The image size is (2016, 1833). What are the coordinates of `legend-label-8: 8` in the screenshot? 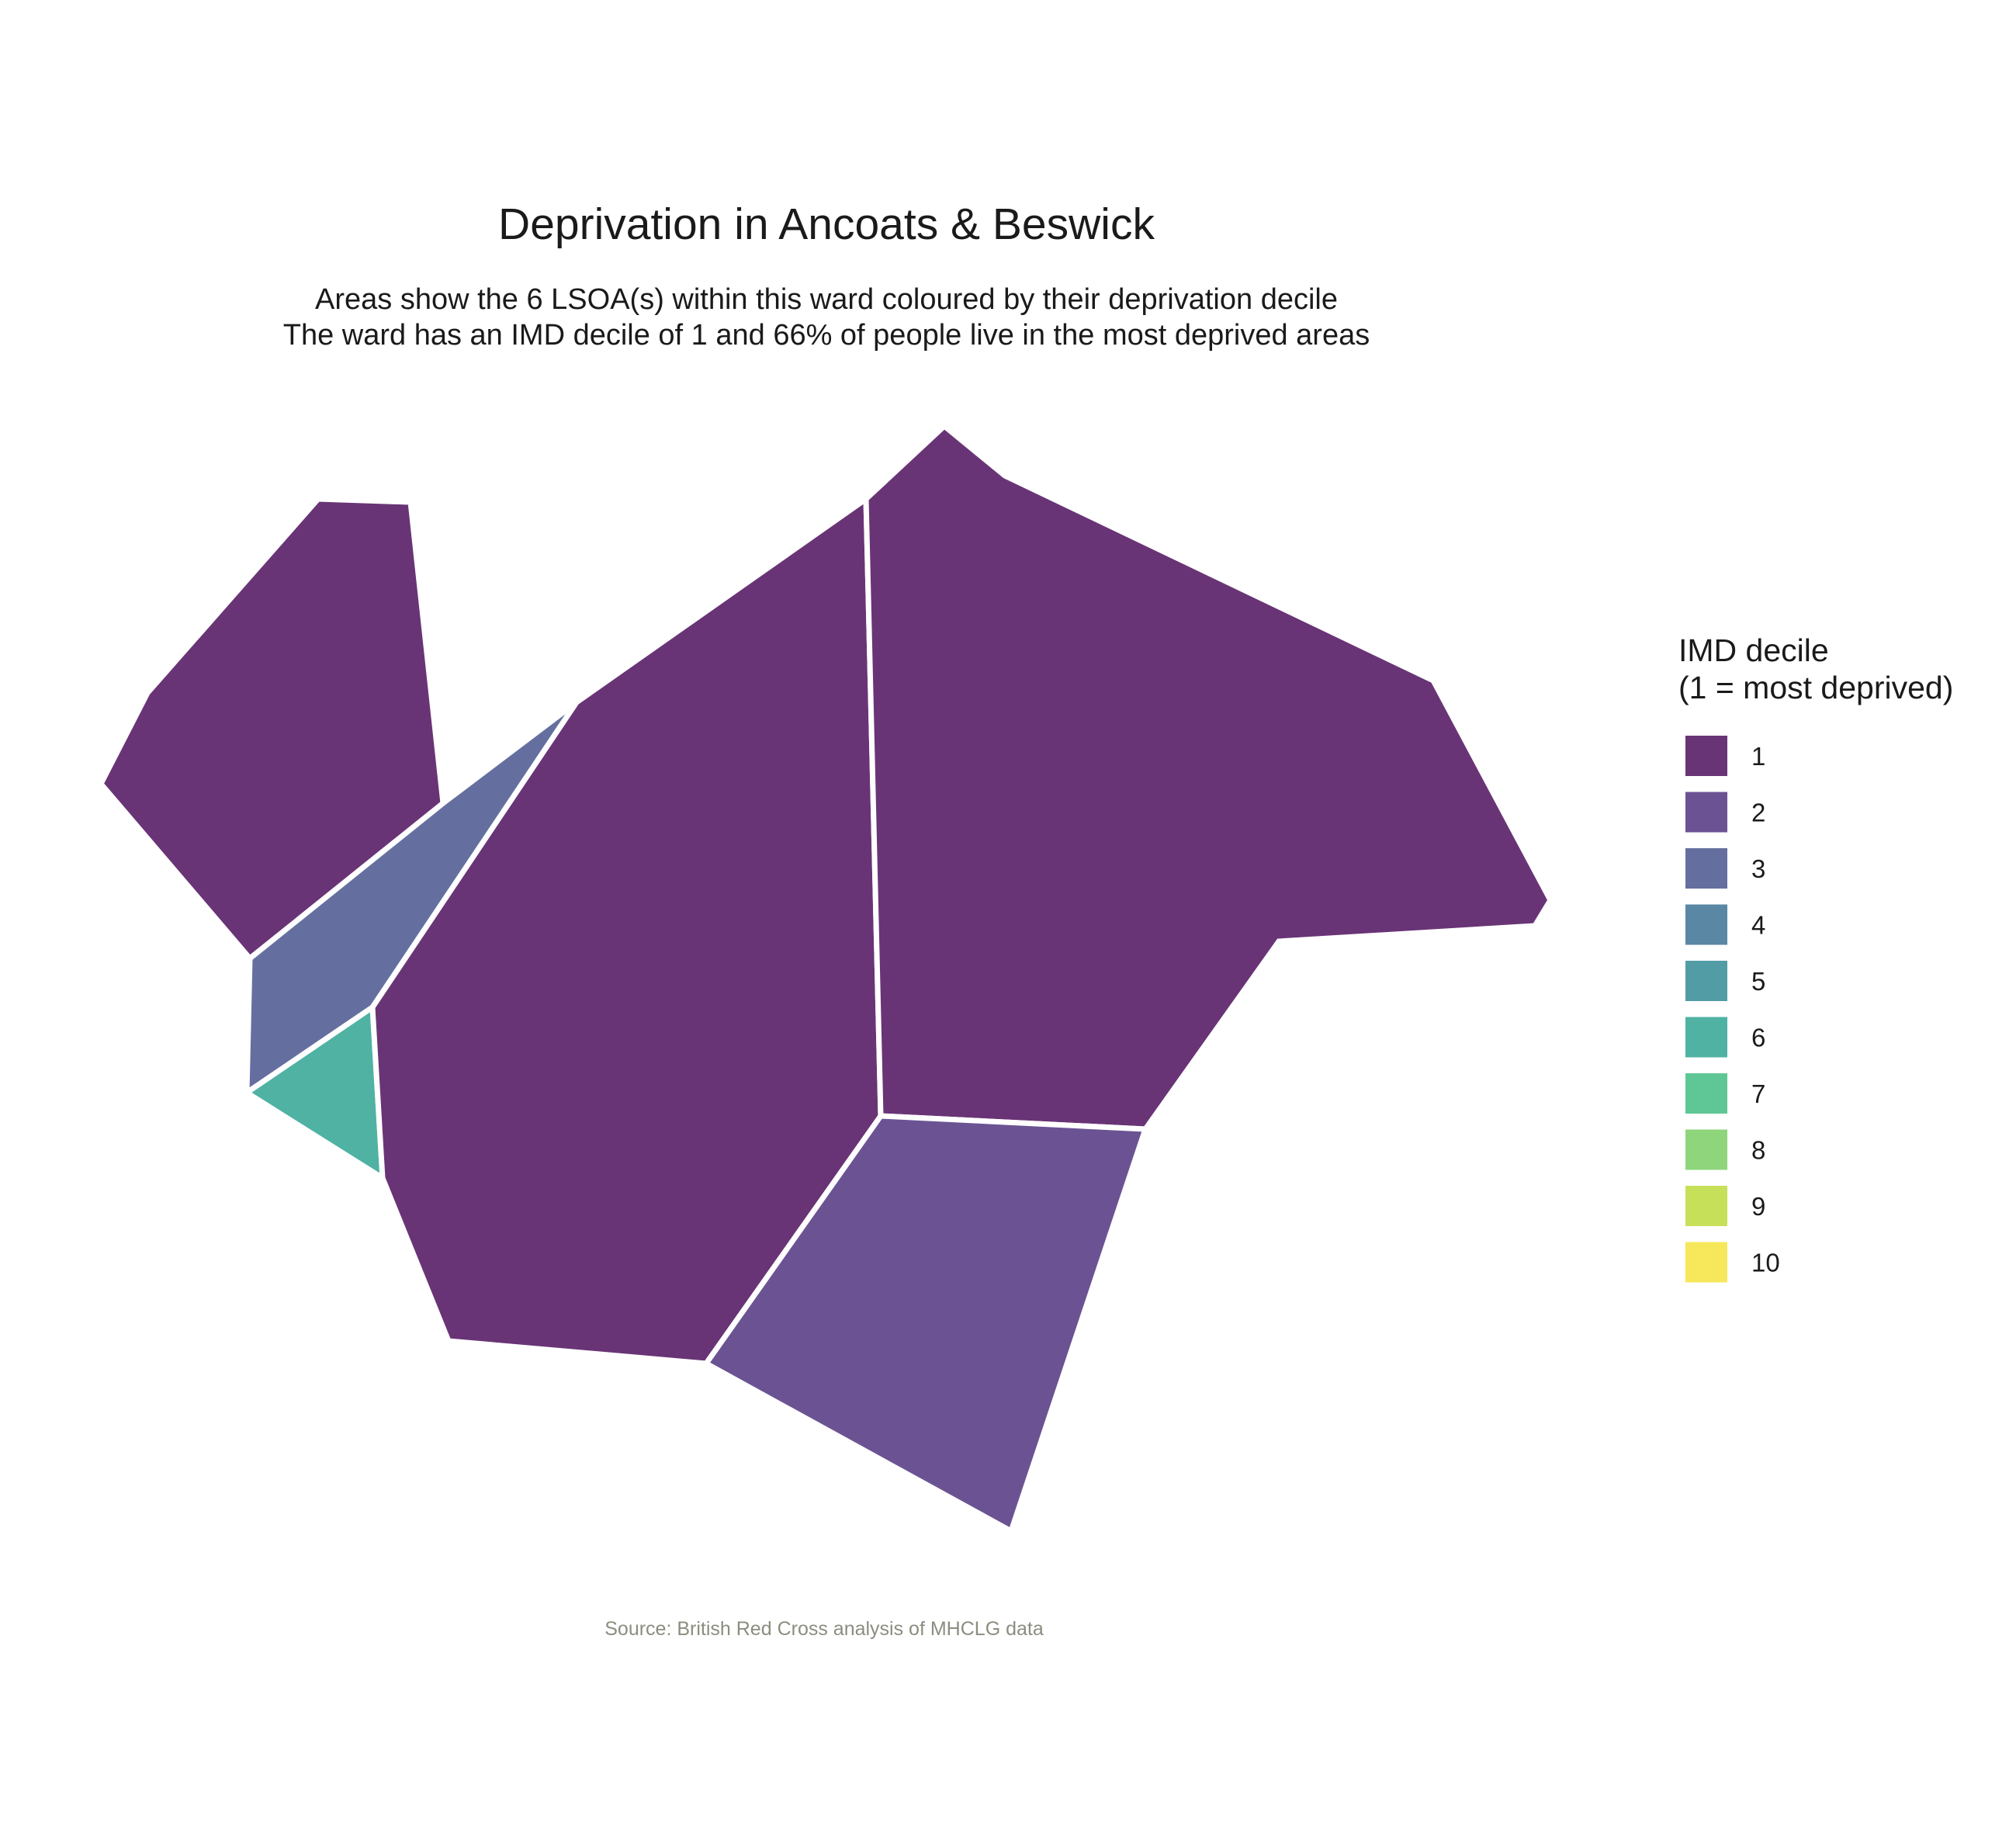 It's located at (1758, 1150).